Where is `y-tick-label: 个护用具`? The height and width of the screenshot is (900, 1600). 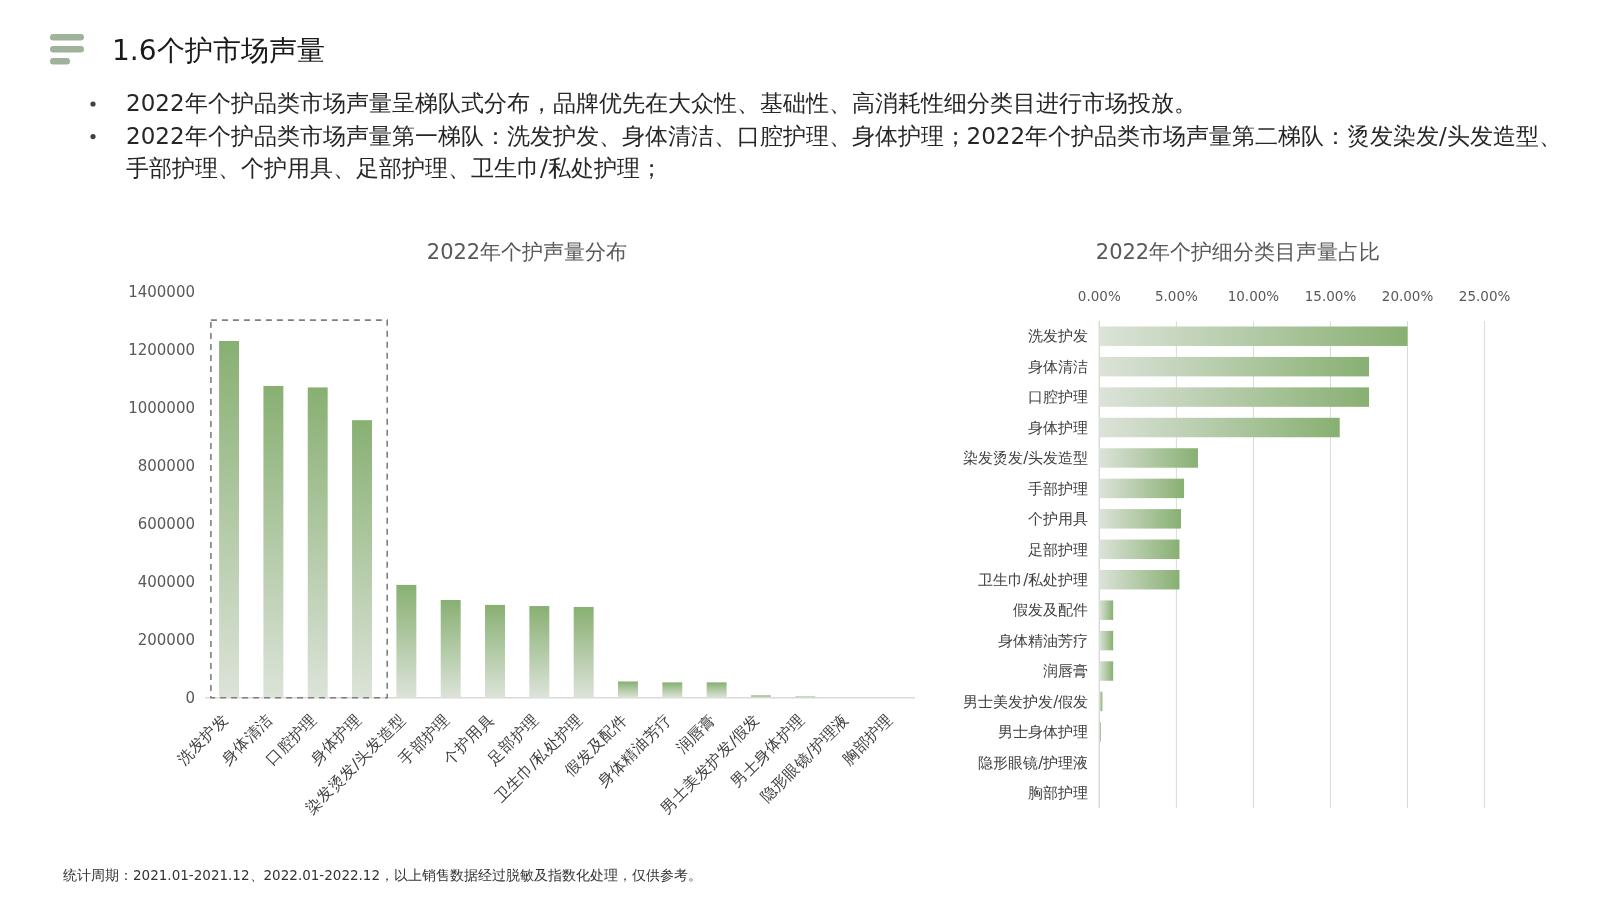
y-tick-label: 个护用具 is located at coordinates (1058, 519).